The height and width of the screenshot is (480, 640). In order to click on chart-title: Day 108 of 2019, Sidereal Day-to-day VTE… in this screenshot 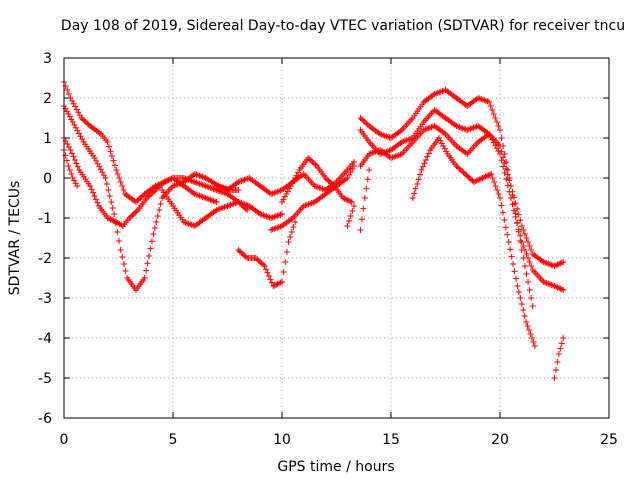, I will do `click(343, 26)`.